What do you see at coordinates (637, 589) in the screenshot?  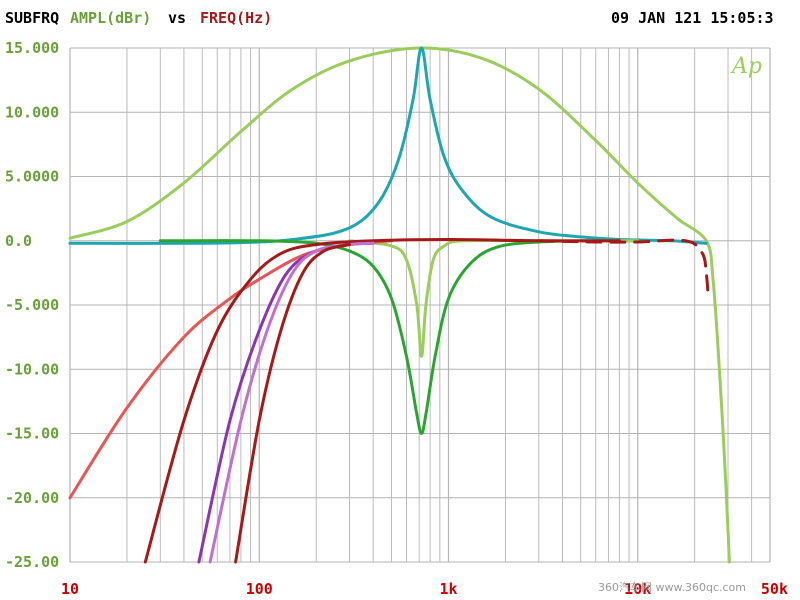 I see `x-tick-label: 10k` at bounding box center [637, 589].